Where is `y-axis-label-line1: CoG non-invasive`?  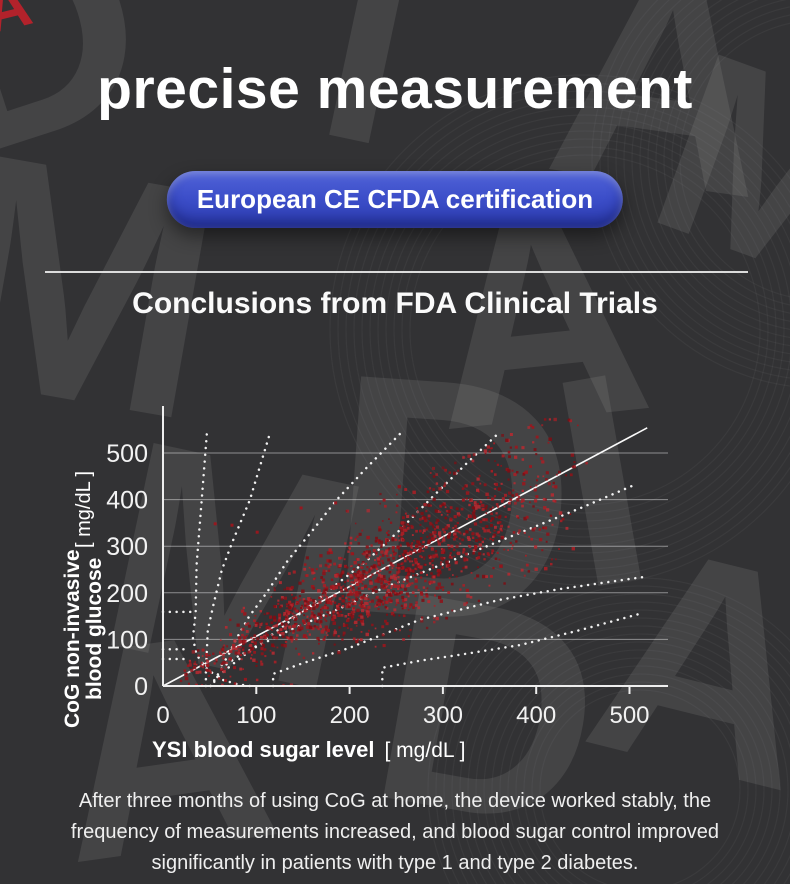
y-axis-label-line1: CoG non-invasive is located at coordinates (72, 638).